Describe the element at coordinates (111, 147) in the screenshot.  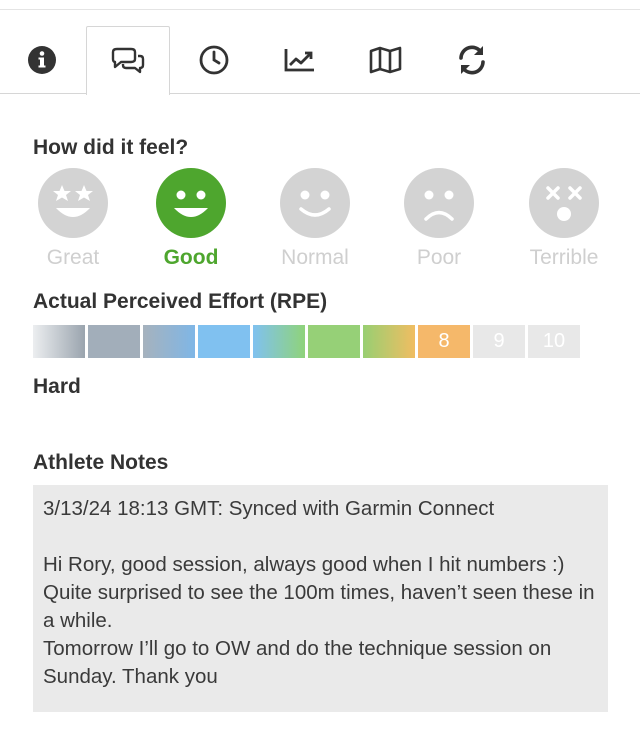
I see `feel-title: How did it feel?` at that location.